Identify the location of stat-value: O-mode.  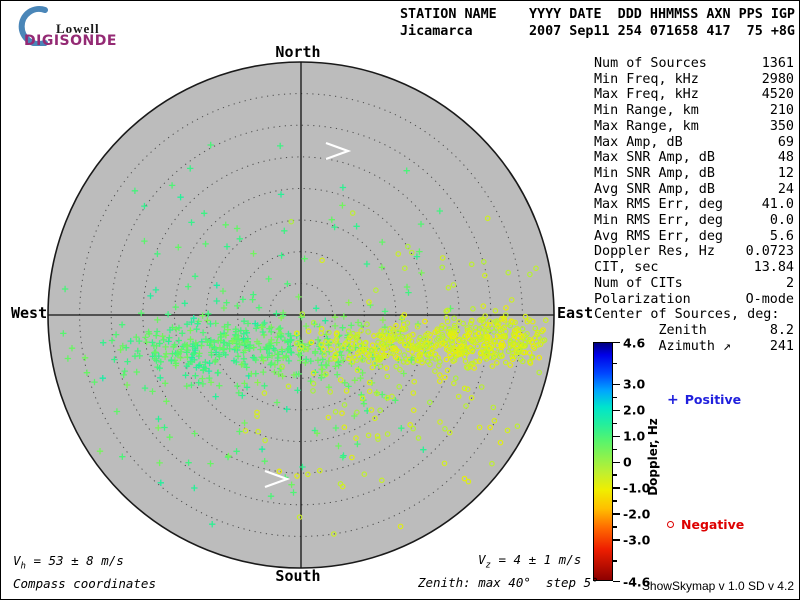
(769, 299).